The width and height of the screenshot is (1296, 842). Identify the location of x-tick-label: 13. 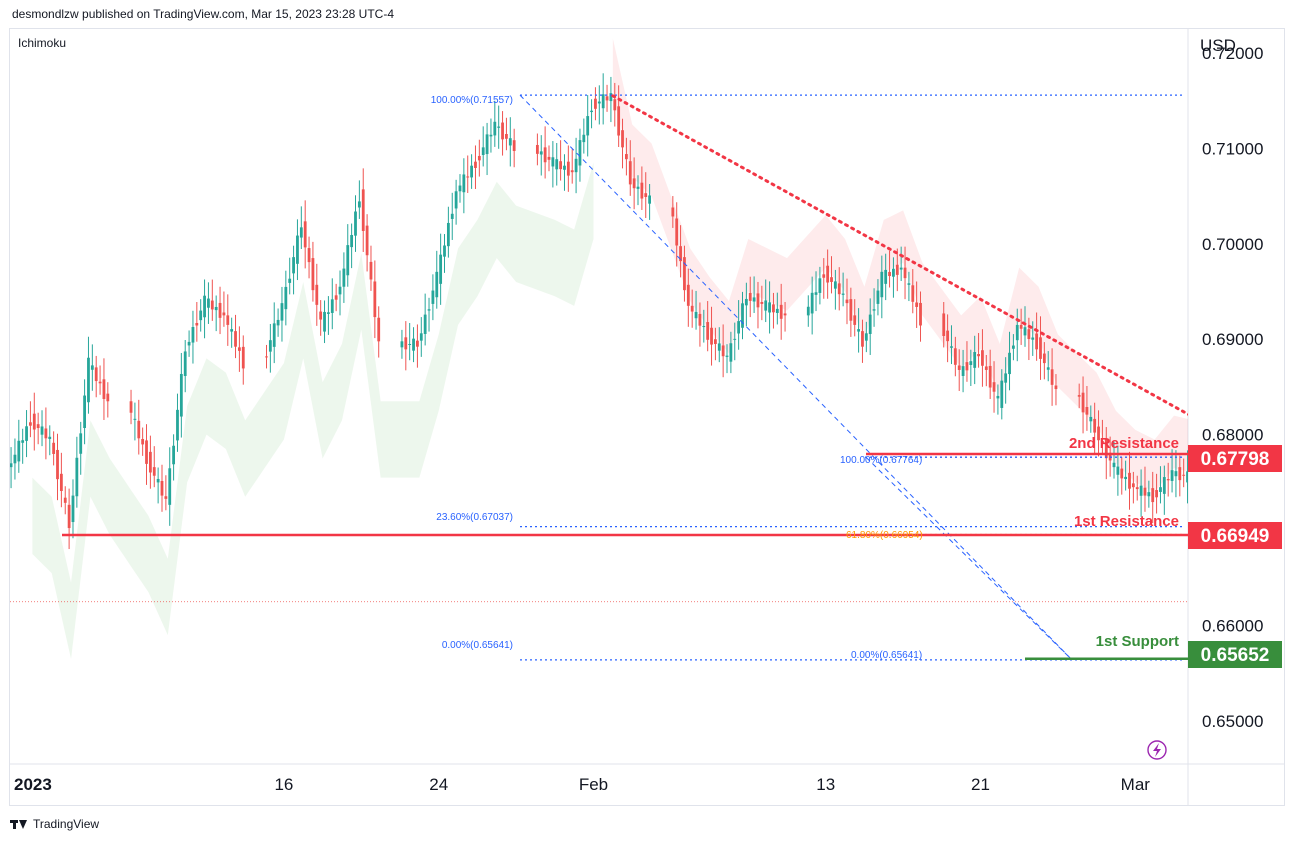
(825, 784).